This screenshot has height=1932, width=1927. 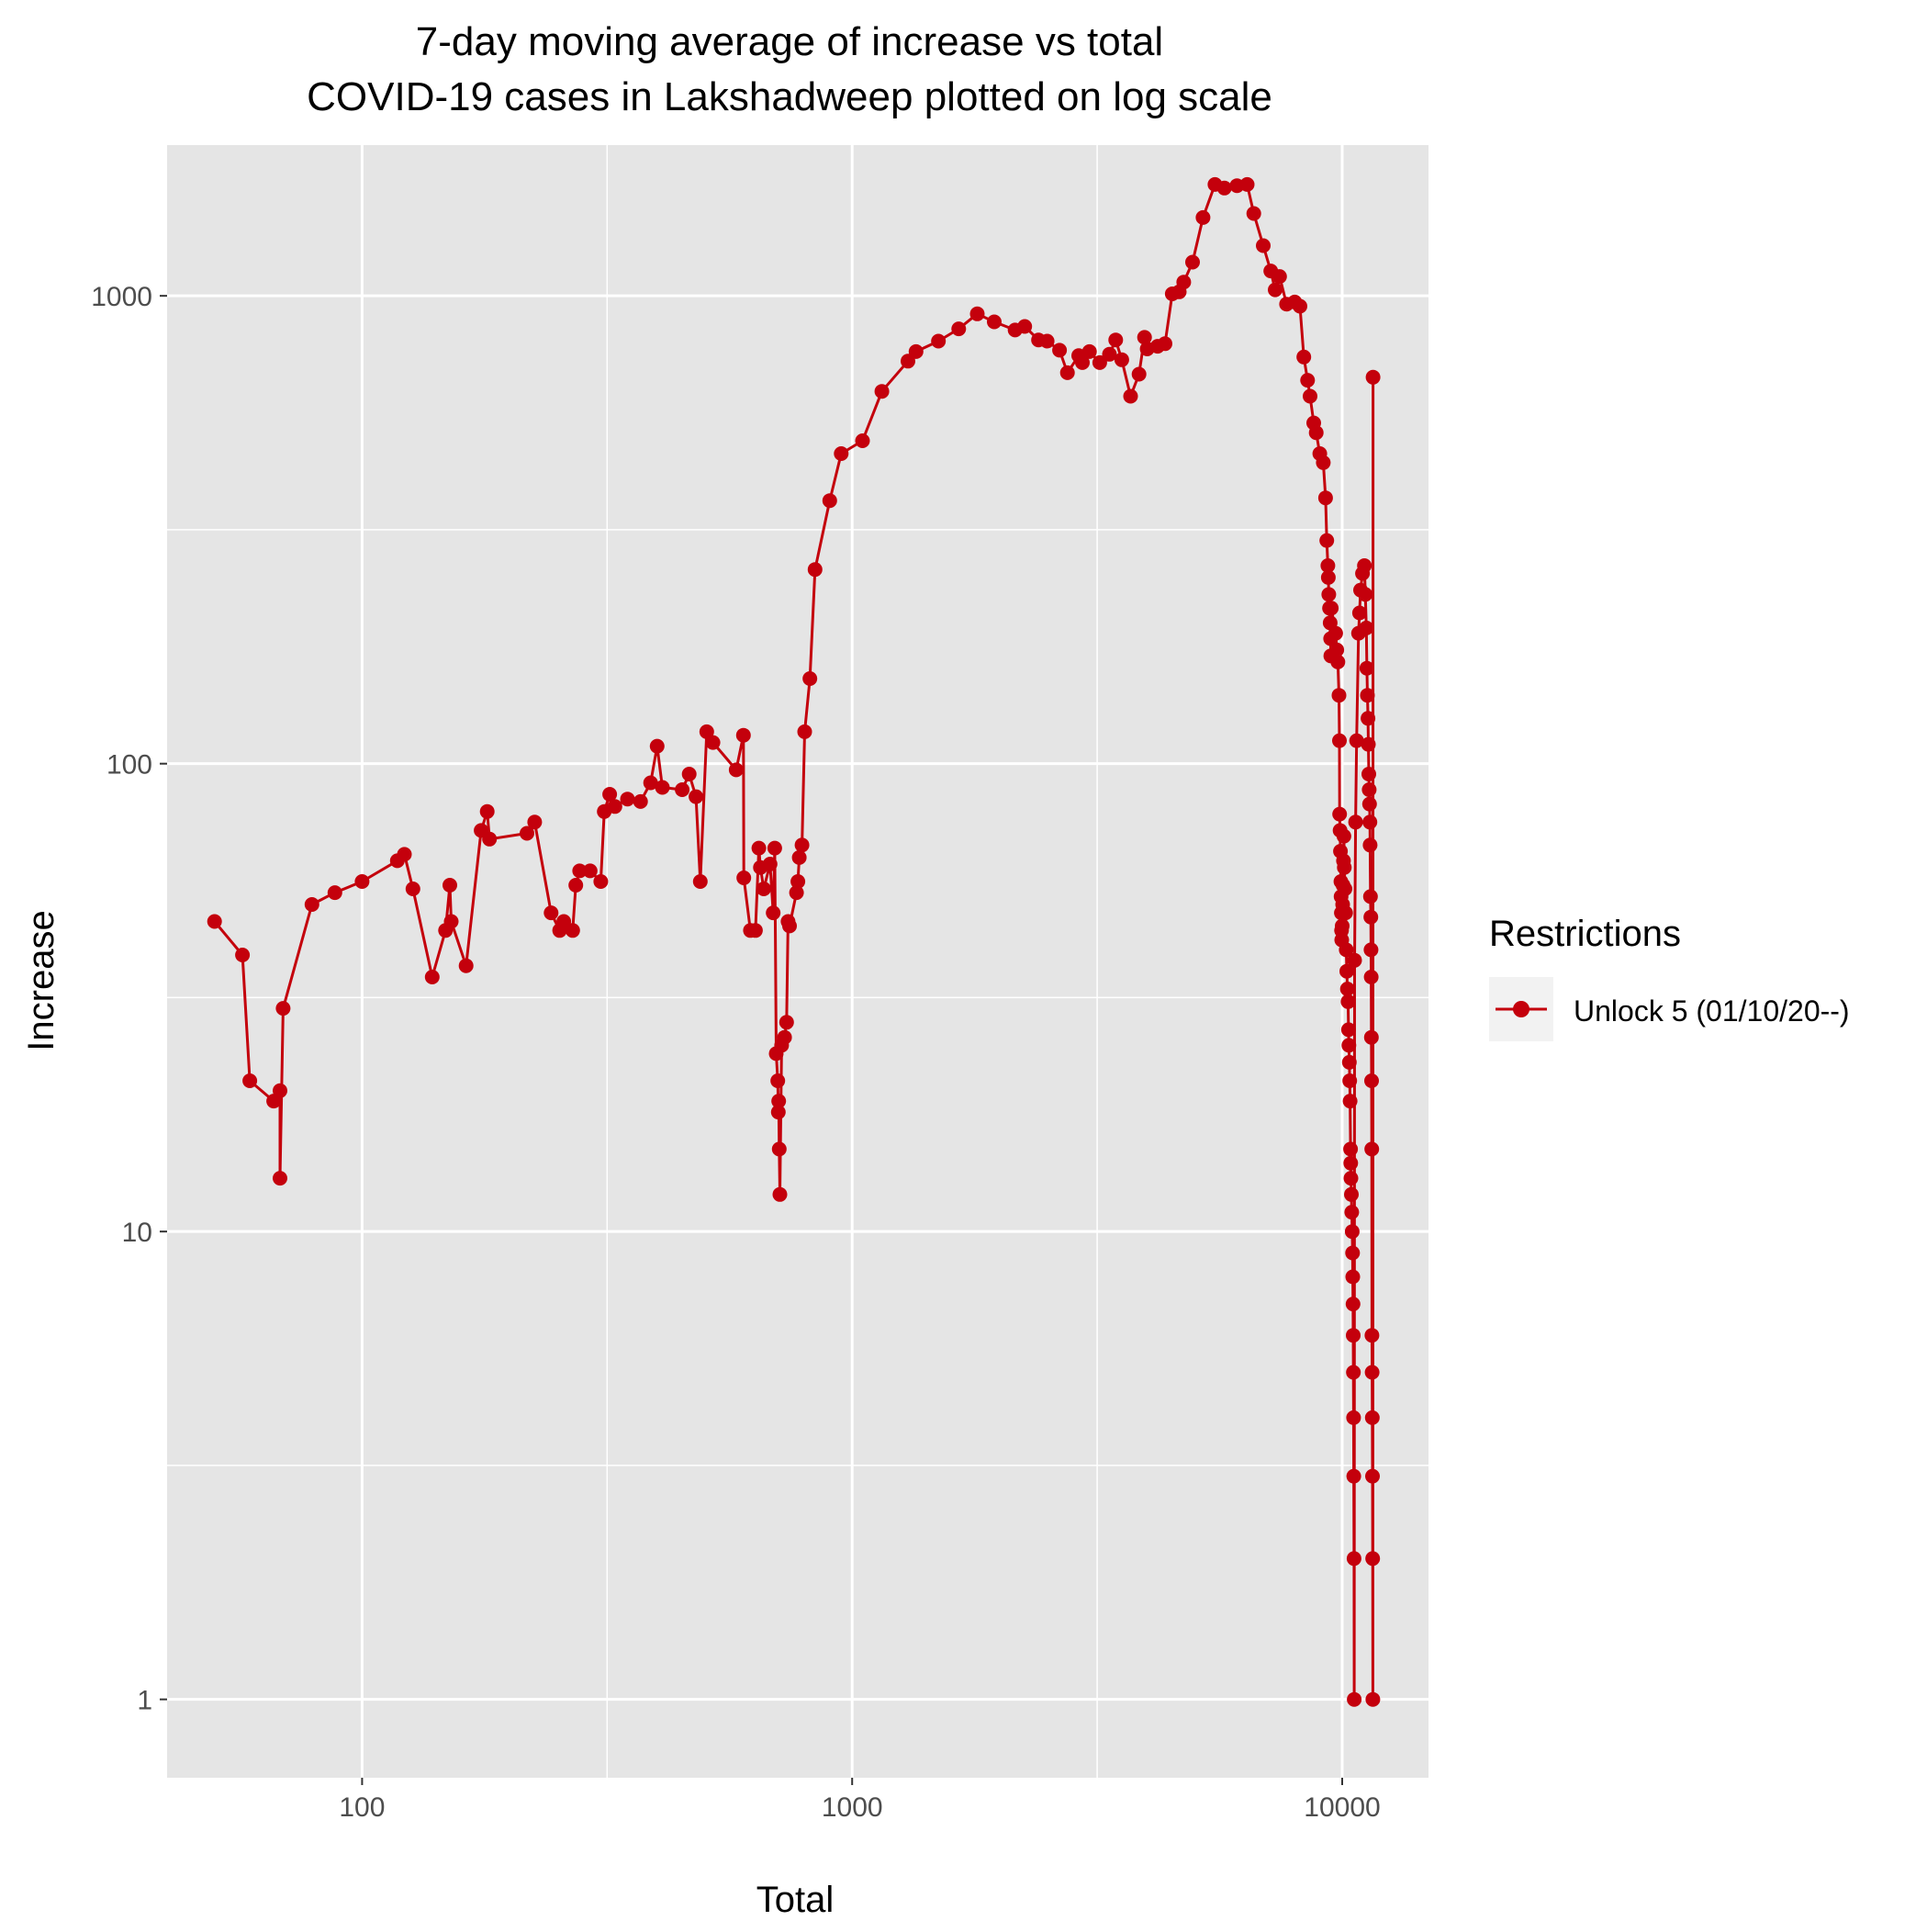 What do you see at coordinates (1342, 1807) in the screenshot?
I see `x-tick-label: 10000` at bounding box center [1342, 1807].